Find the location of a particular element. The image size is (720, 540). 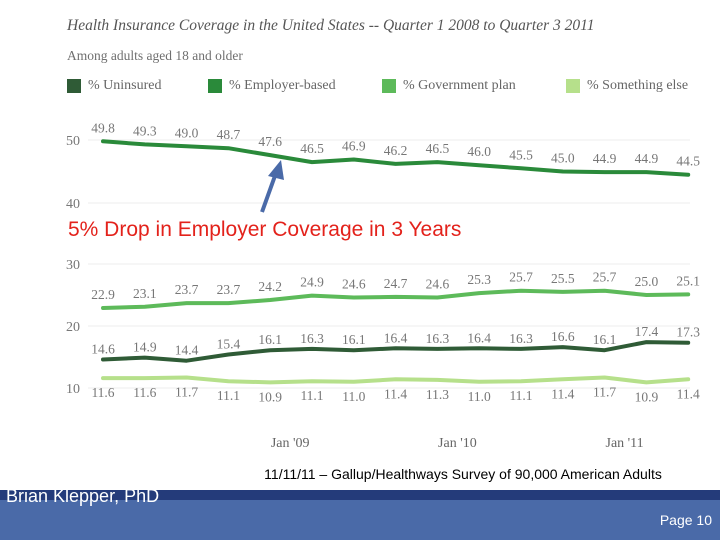

legend-swatch-uninsured is located at coordinates (74, 86).